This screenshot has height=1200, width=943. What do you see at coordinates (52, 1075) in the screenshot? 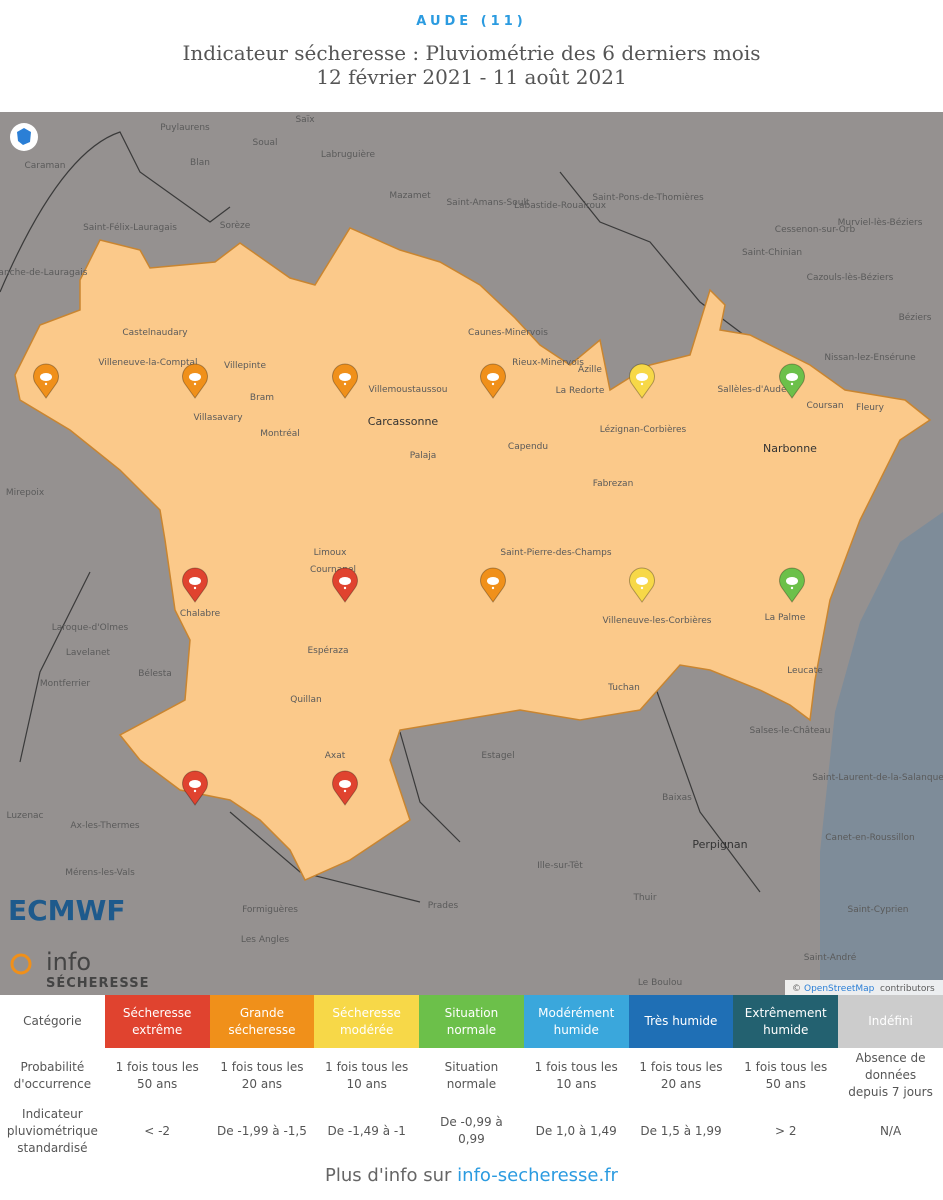
I see `row-header: Probabilité d'occurrence` at bounding box center [52, 1075].